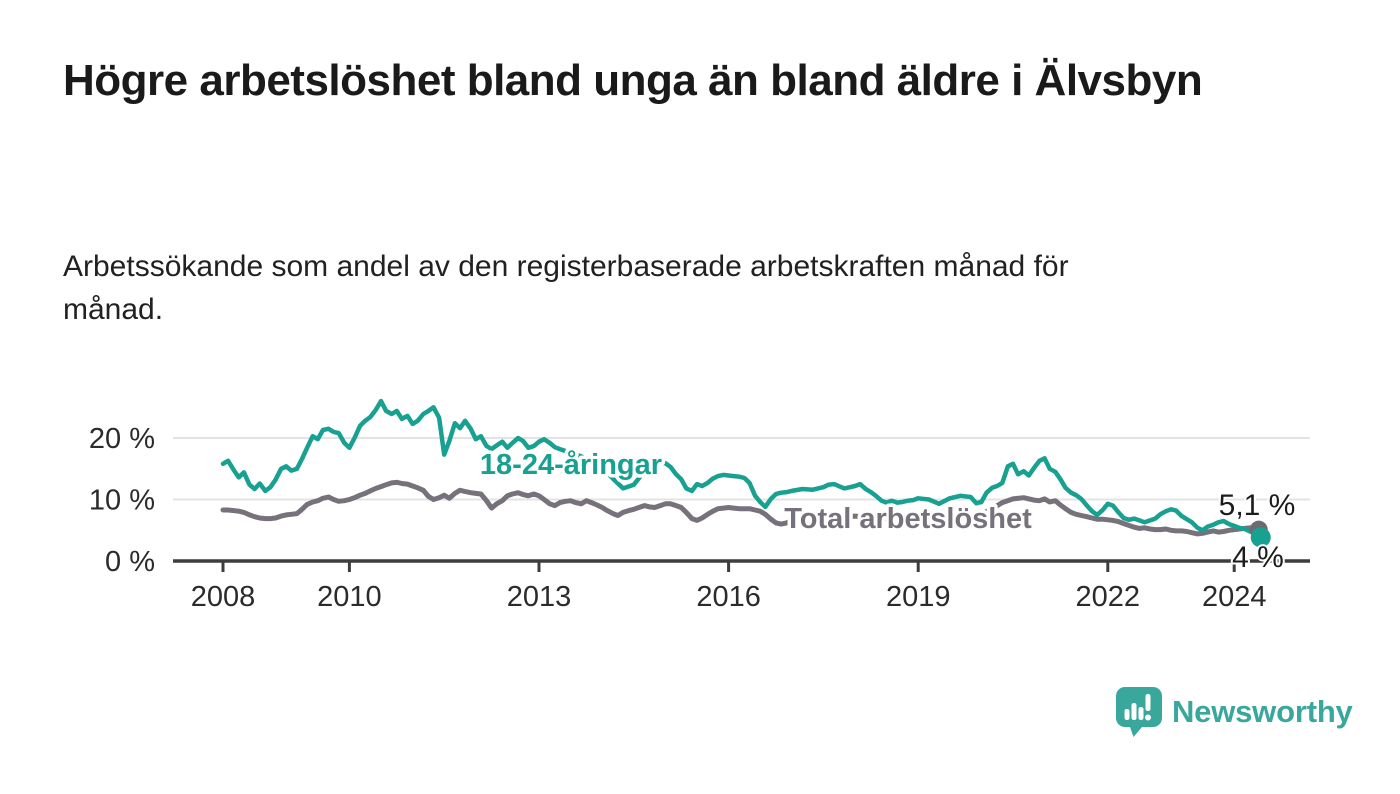 The image size is (1400, 794). What do you see at coordinates (1257, 505) in the screenshot?
I see `end-value-label-total: 5,1 %` at bounding box center [1257, 505].